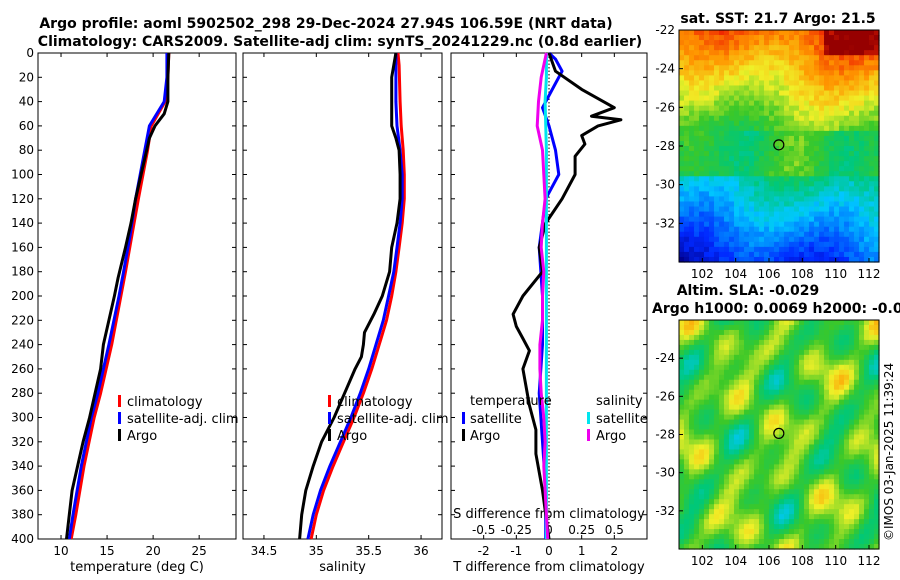  What do you see at coordinates (511, 401) in the screenshot?
I see `legend-title-temperature: temperature` at bounding box center [511, 401].